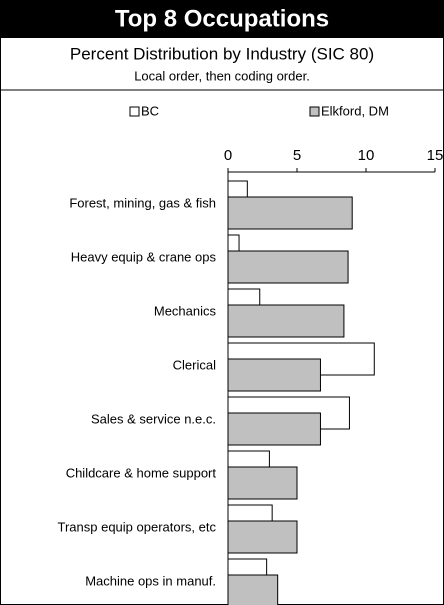 This screenshot has width=444, height=605. What do you see at coordinates (144, 256) in the screenshot?
I see `y-tick-label: Heavy equip & crane ops` at bounding box center [144, 256].